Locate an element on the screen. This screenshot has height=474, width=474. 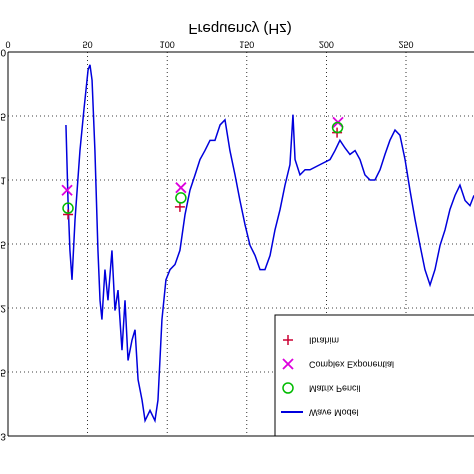
x-tick-label: 150 is located at coordinates (246, 45).